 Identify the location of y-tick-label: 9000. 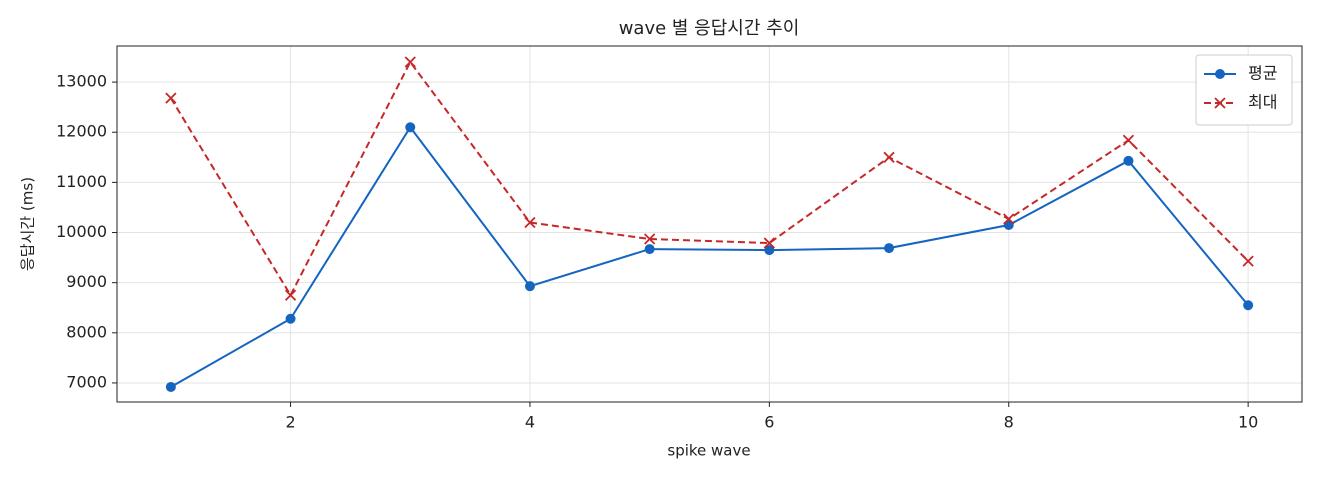
(86, 281).